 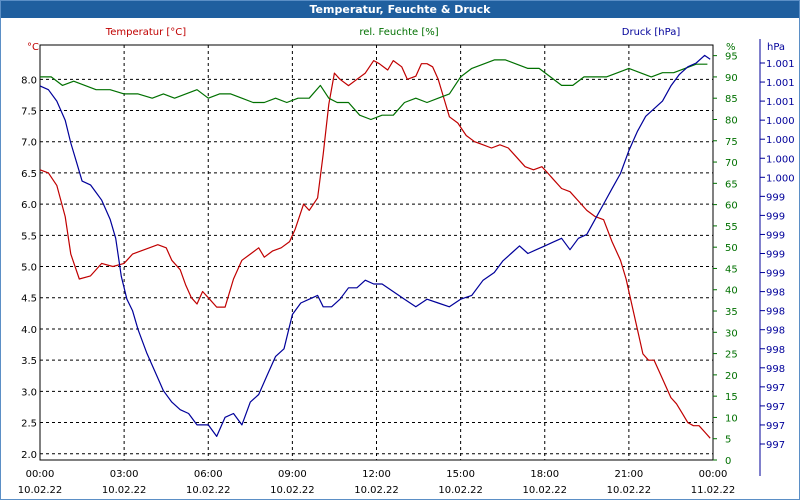 I want to click on pressure-axis-title: Druck [hPa], so click(x=651, y=32).